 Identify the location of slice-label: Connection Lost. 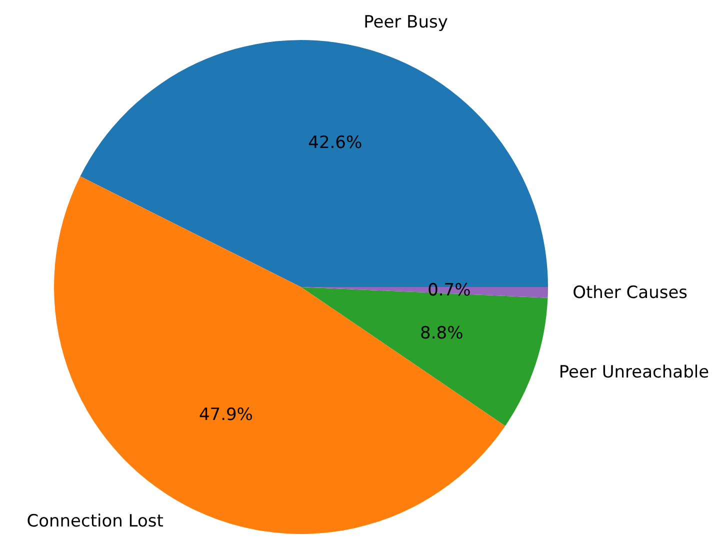
(95, 521).